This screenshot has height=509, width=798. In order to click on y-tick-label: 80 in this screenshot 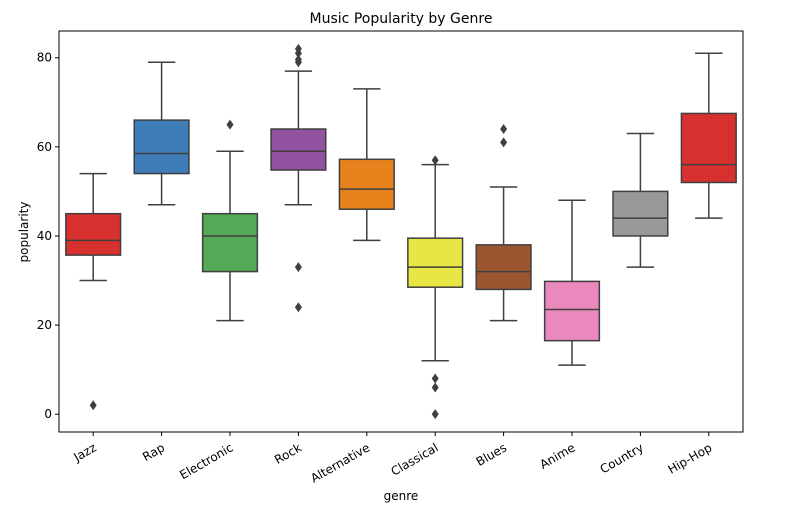, I will do `click(44, 58)`.